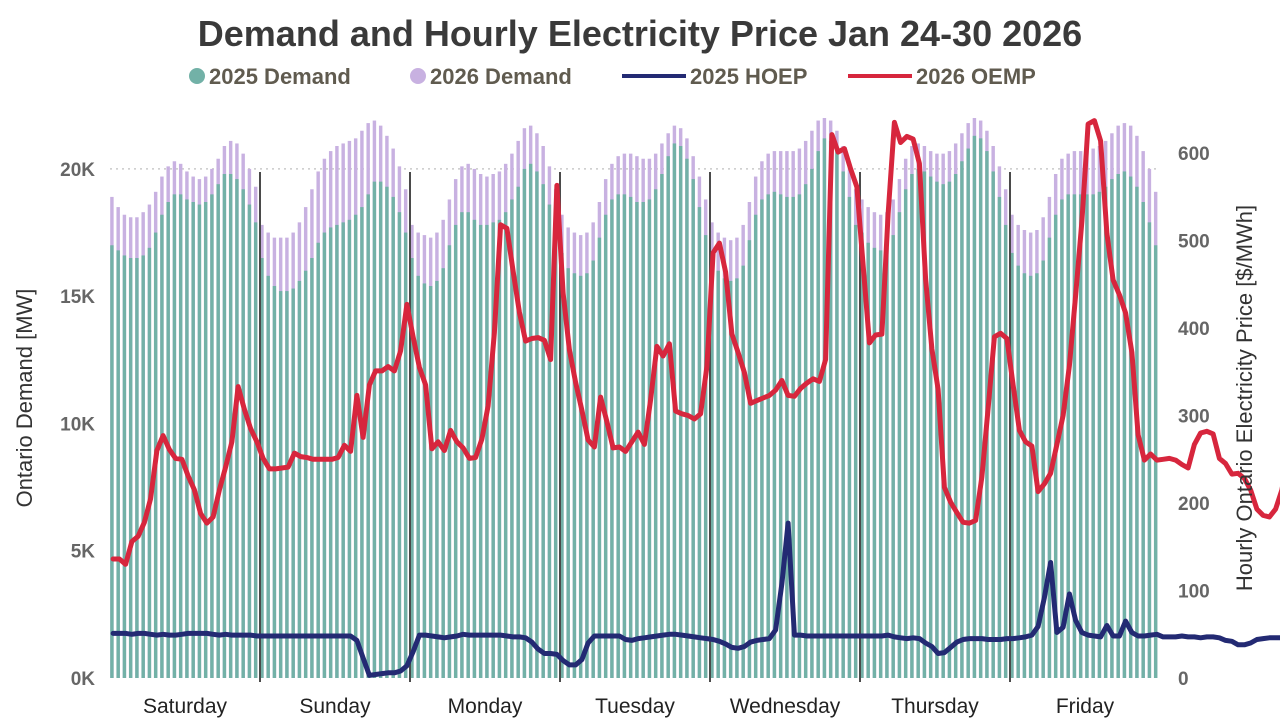  Describe the element at coordinates (748, 76) in the screenshot. I see `legend-label-2025-hoep: 2025 HOEP` at that location.